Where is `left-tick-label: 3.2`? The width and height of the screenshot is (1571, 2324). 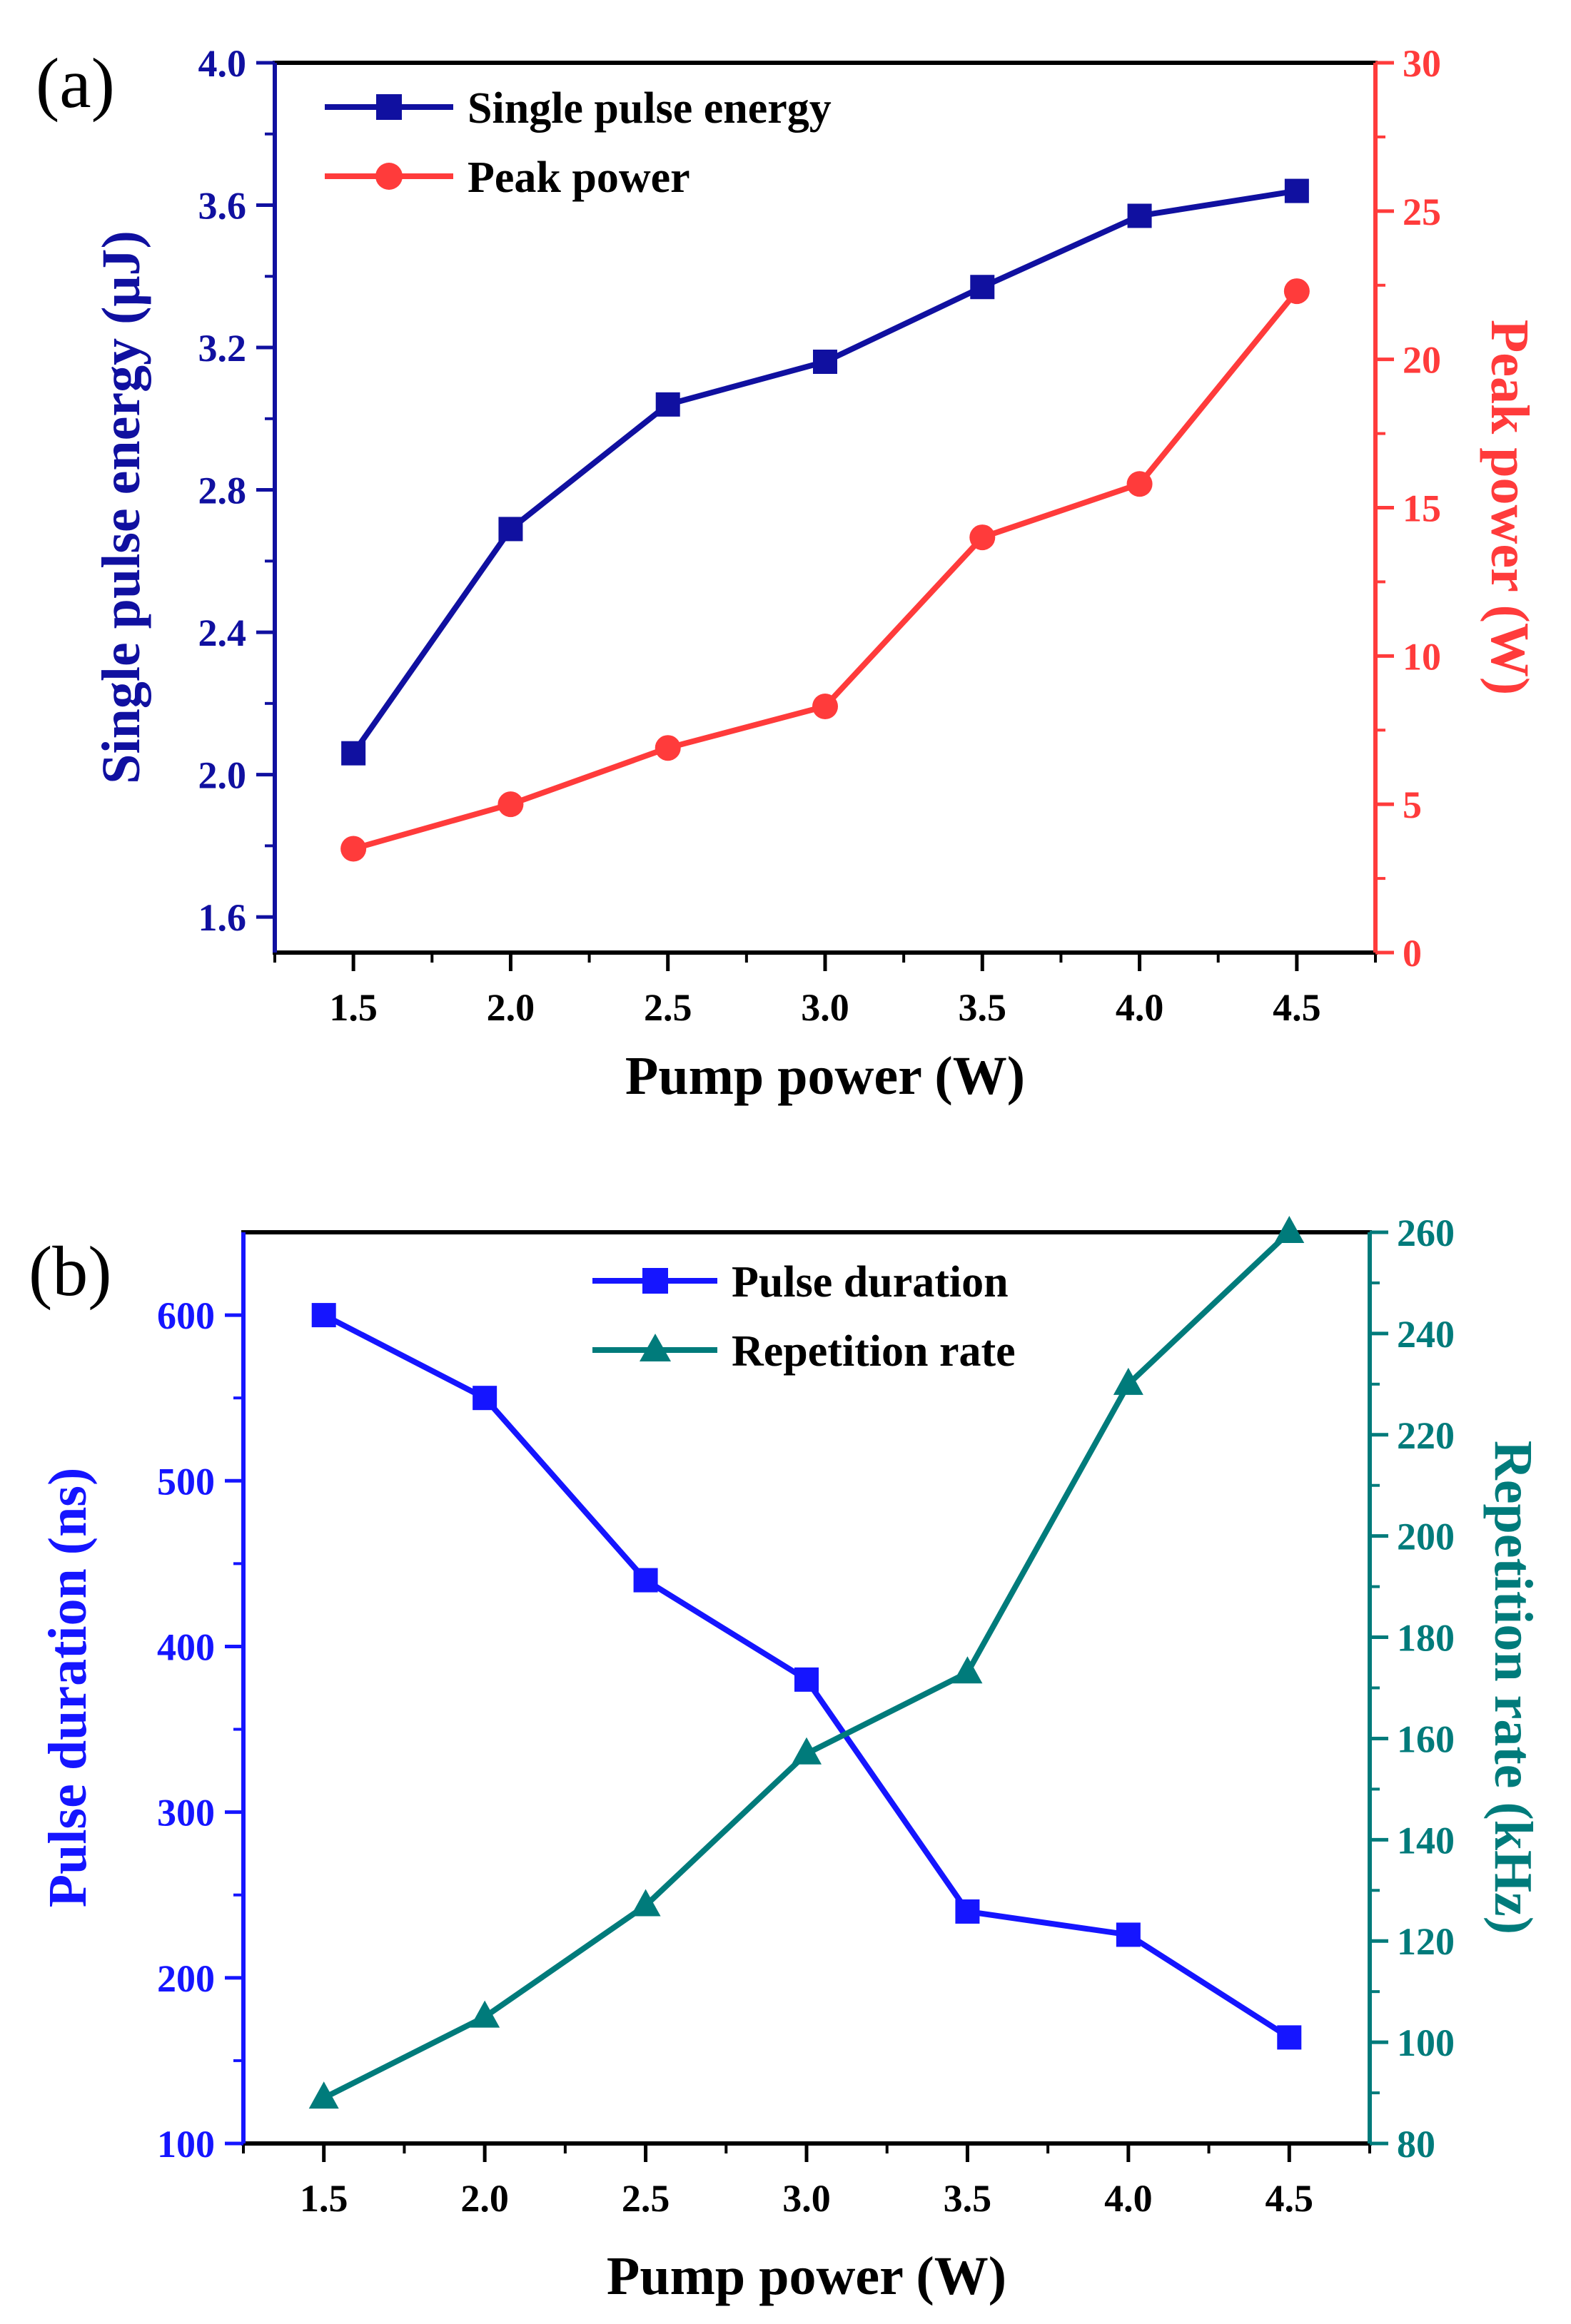 left-tick-label: 3.2 is located at coordinates (223, 348).